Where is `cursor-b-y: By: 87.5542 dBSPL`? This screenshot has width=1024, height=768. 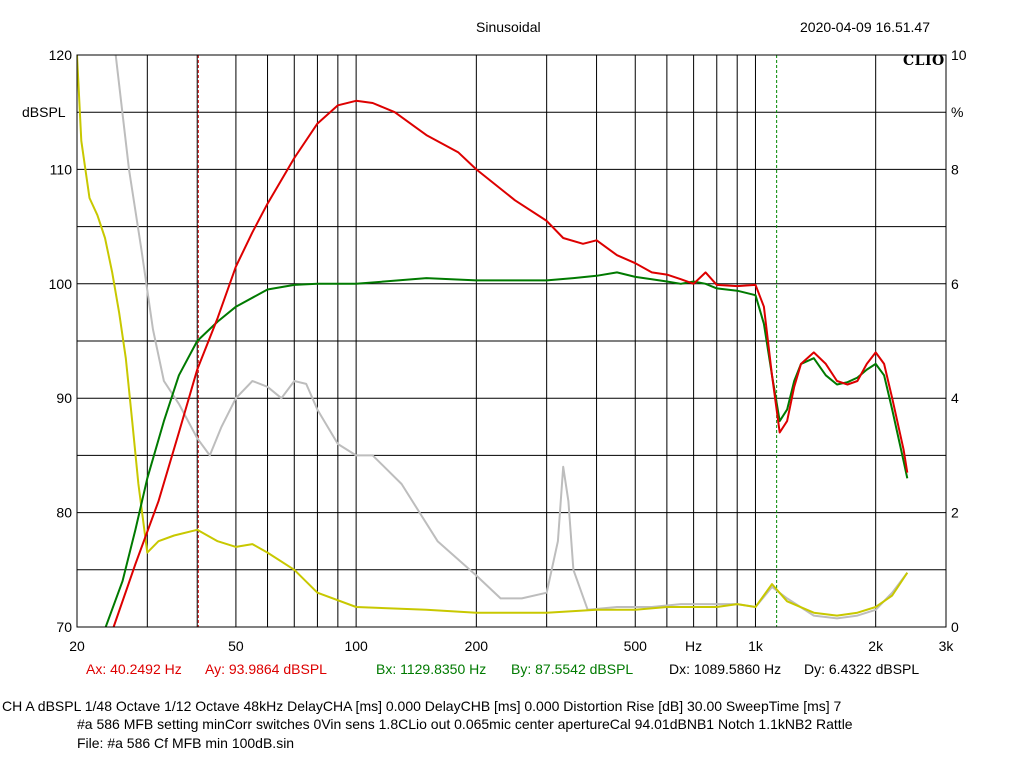 cursor-b-y: By: 87.5542 dBSPL is located at coordinates (572, 669).